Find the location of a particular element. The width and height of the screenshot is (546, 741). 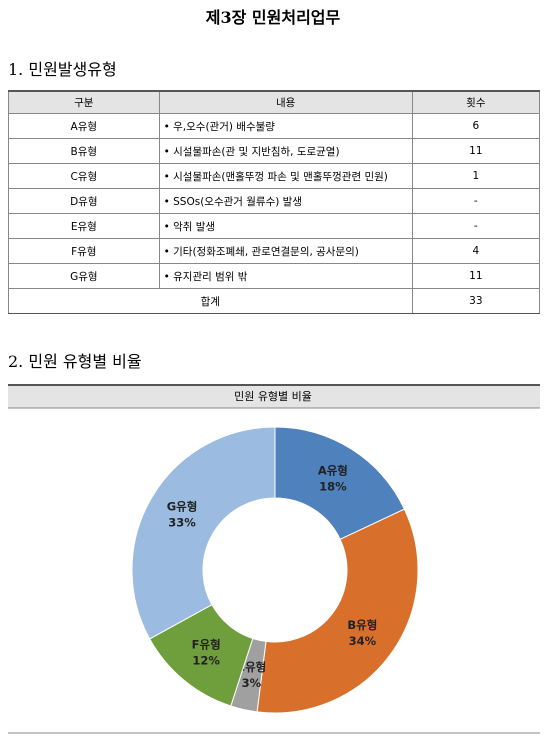

row: A유형 • 우,오수(관거) 배수불량 6 is located at coordinates (274, 126).